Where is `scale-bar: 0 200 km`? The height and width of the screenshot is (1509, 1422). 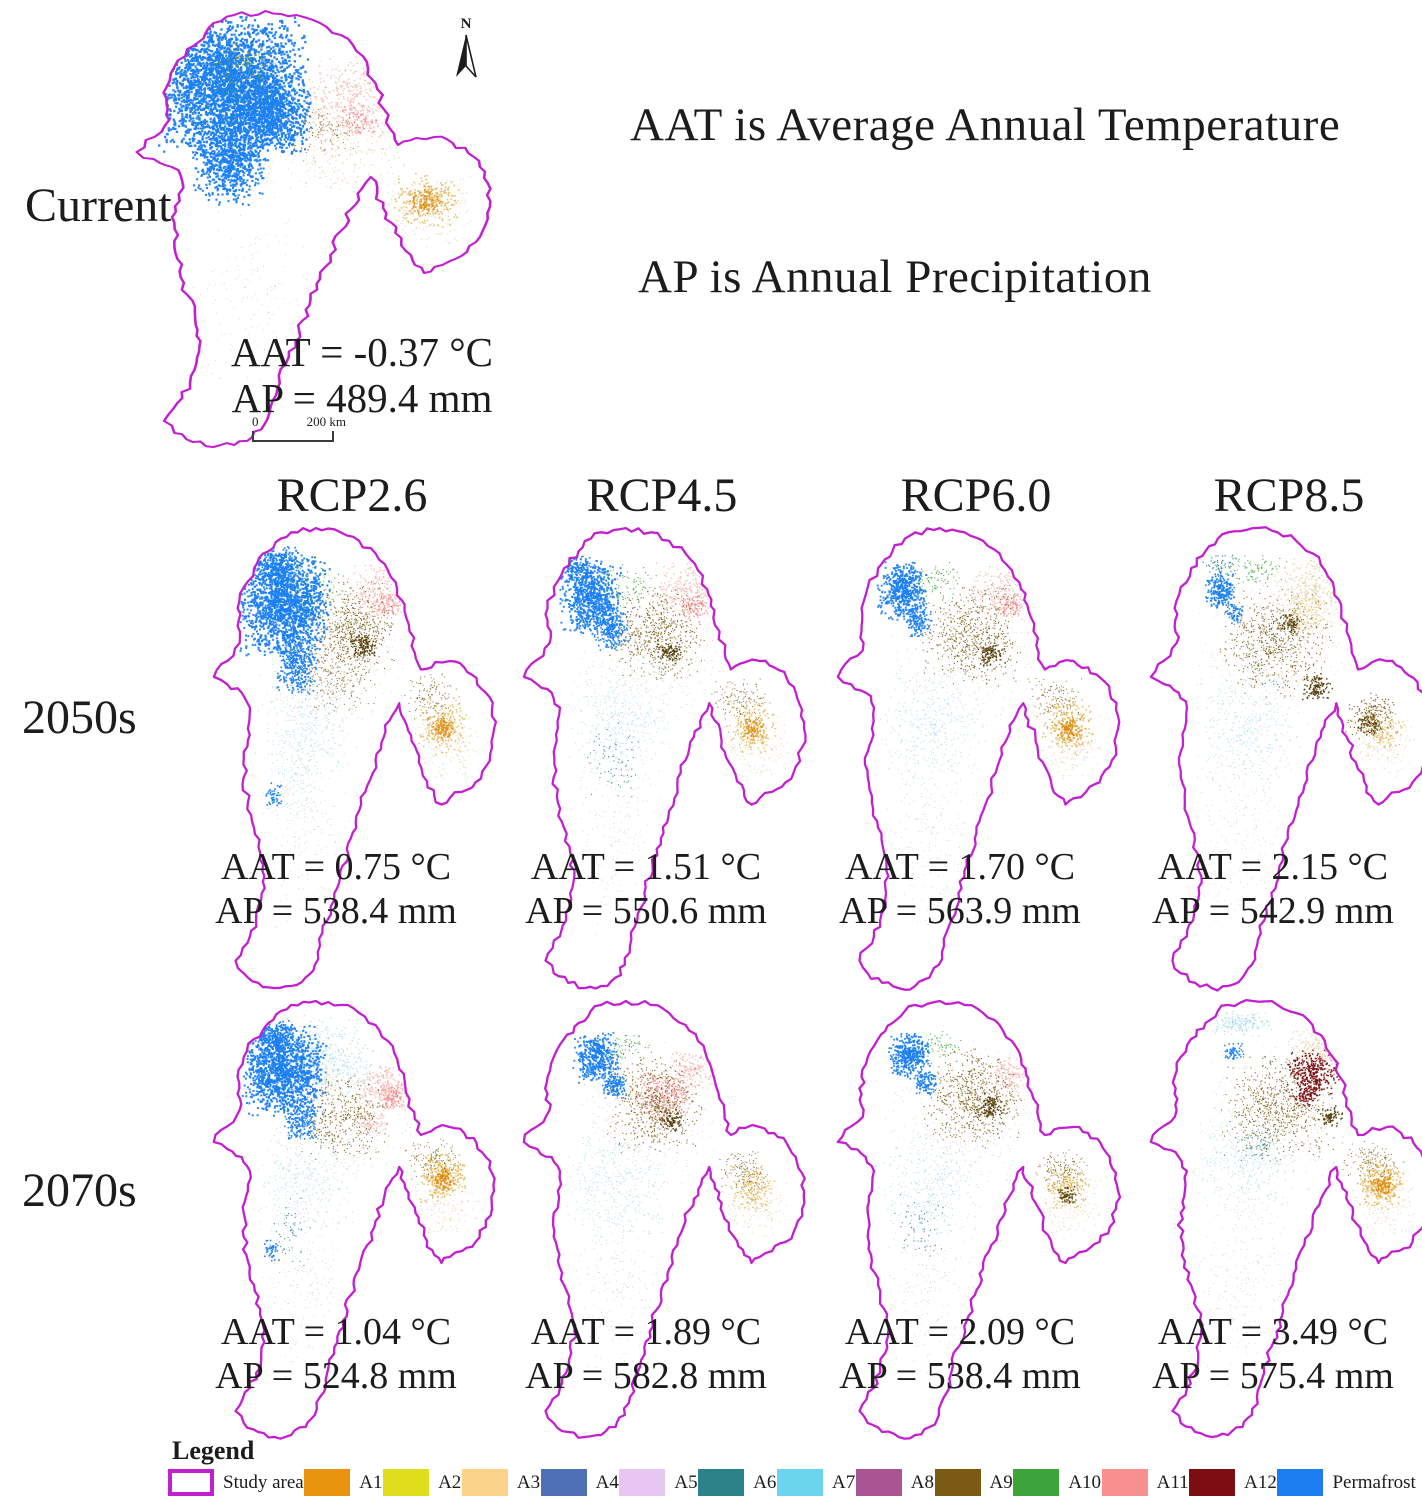 scale-bar: 0 200 km is located at coordinates (299, 428).